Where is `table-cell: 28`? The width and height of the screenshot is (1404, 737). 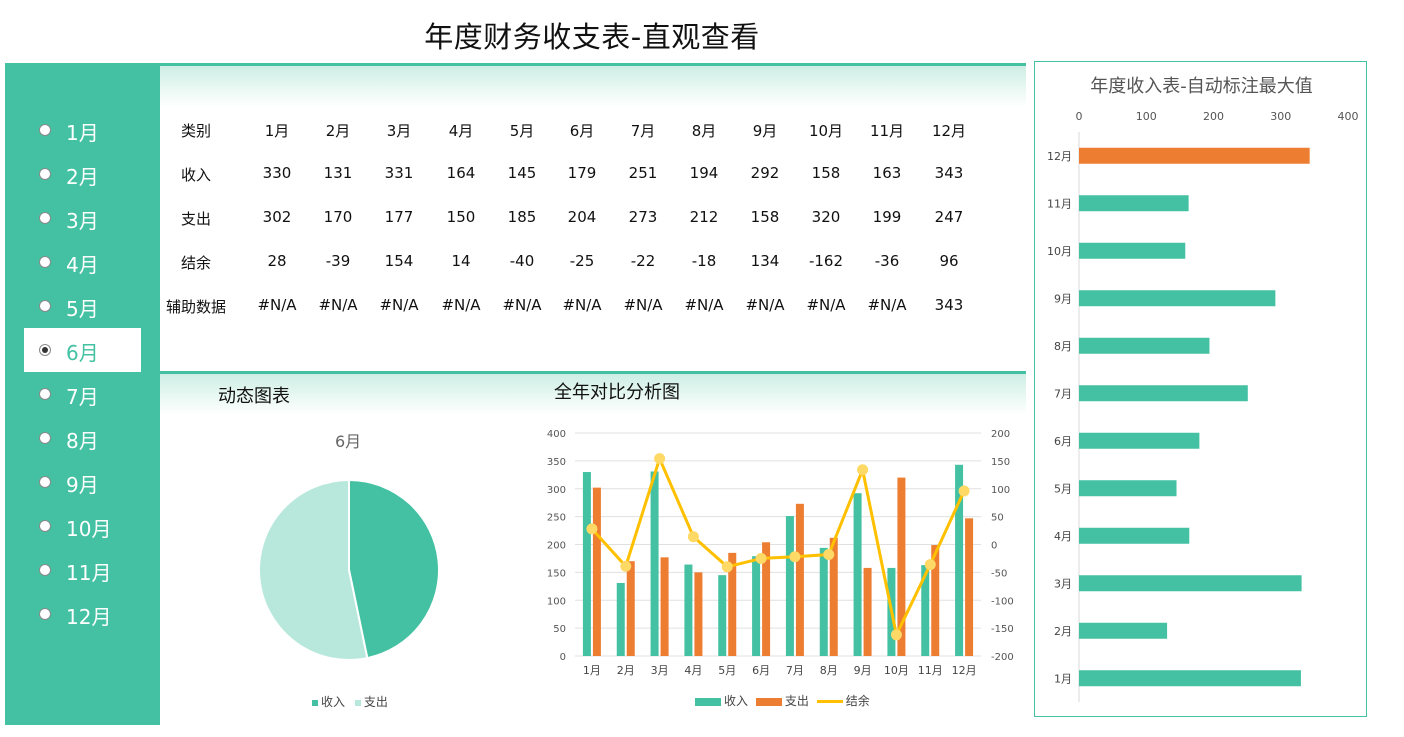
table-cell: 28 is located at coordinates (277, 261).